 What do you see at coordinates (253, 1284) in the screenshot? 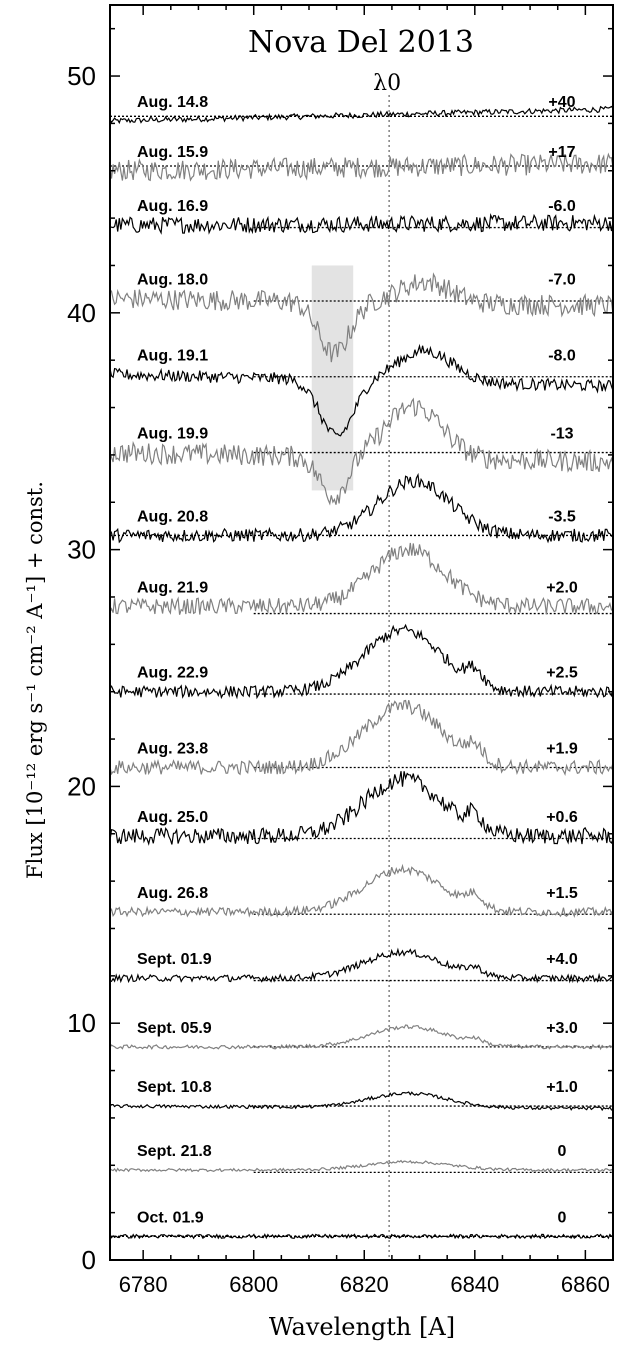
I see `x-tick-label: 6800` at bounding box center [253, 1284].